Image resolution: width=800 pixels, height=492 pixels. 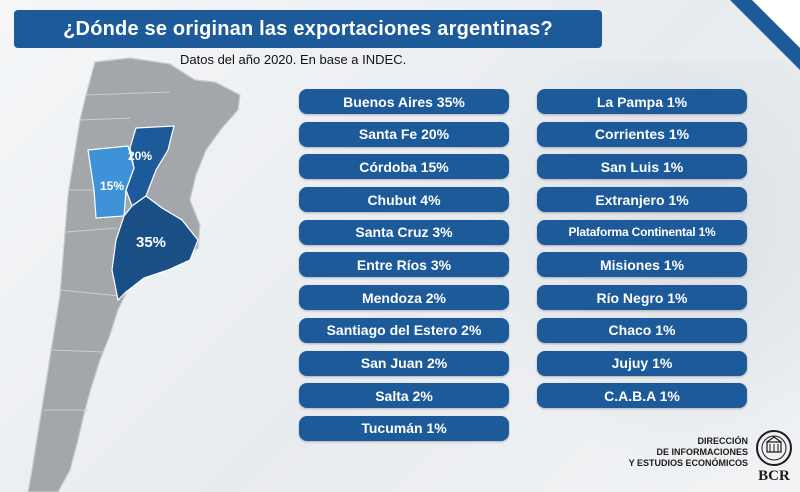 What do you see at coordinates (404, 200) in the screenshot?
I see `province-pill: Chubut 4%` at bounding box center [404, 200].